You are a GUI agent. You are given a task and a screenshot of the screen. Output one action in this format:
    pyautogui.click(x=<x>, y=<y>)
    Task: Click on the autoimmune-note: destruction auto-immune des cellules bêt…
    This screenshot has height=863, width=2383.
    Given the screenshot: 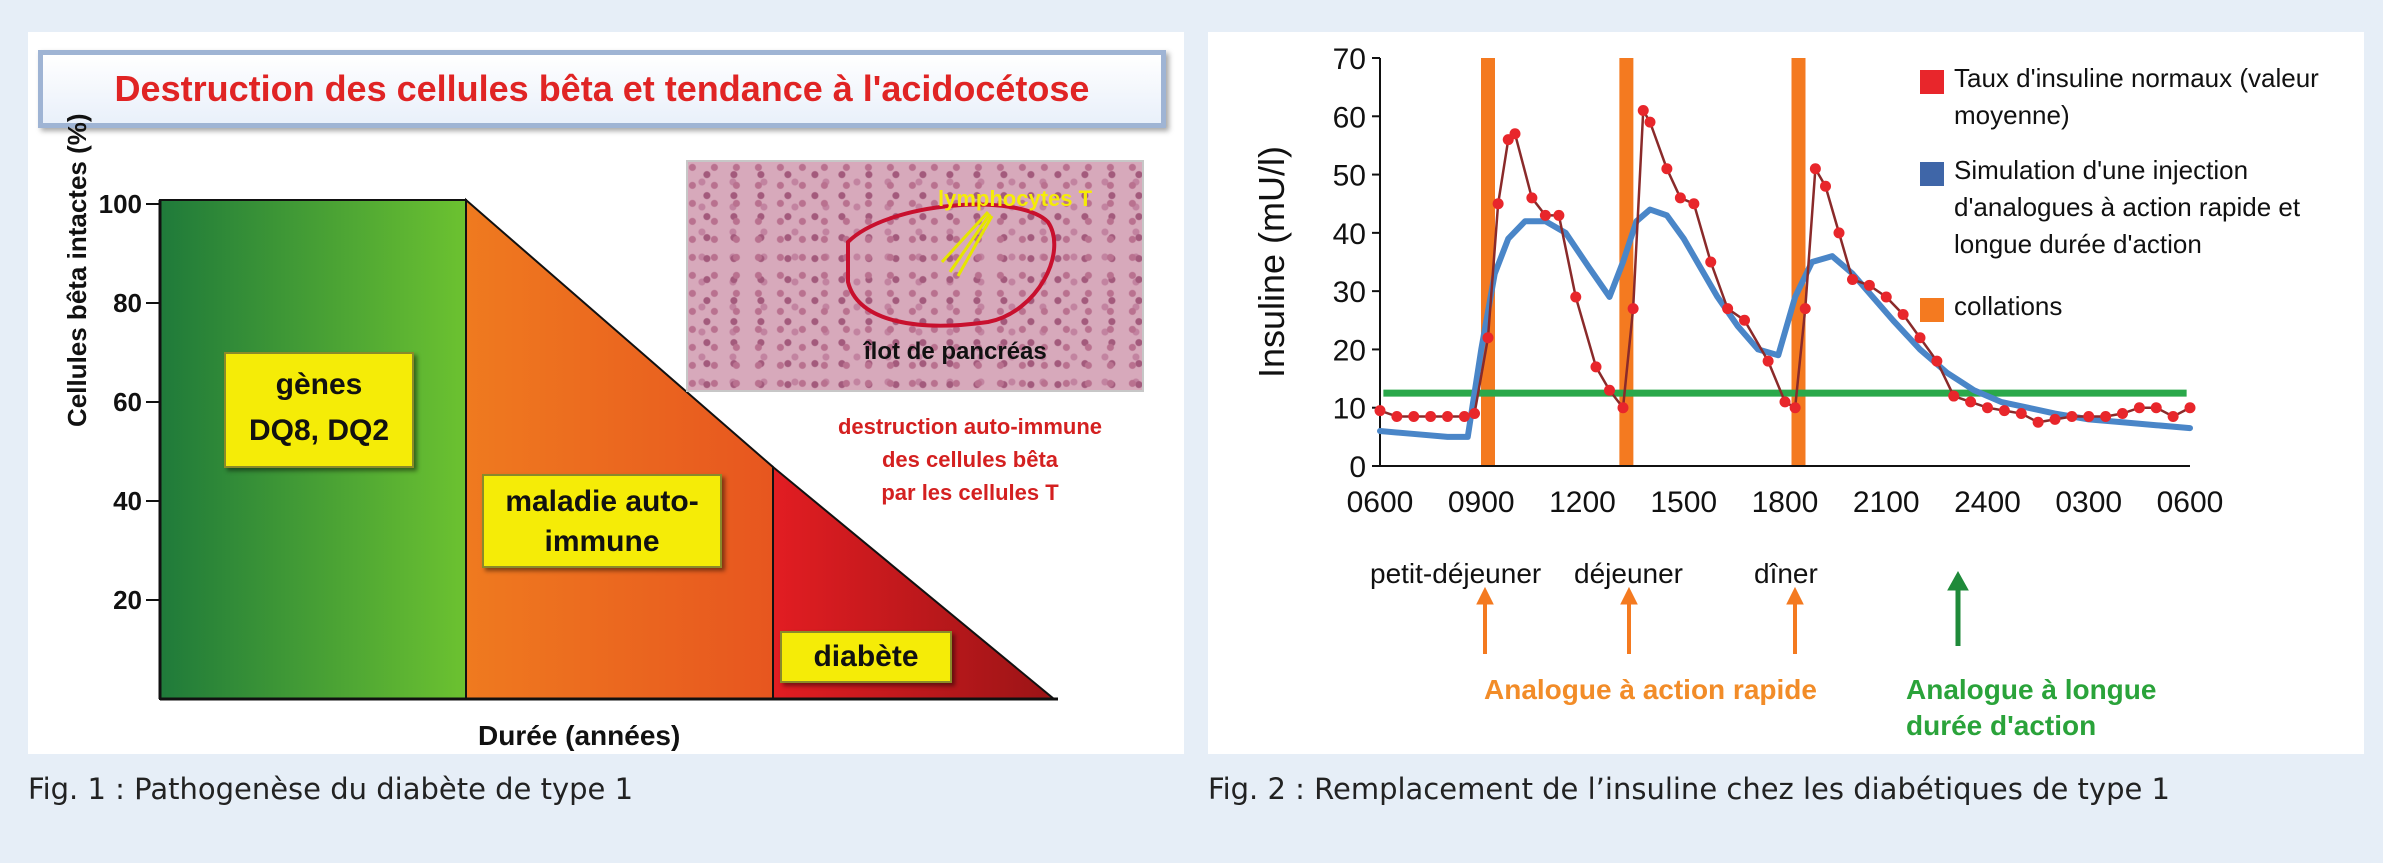 What is the action you would take?
    pyautogui.click(x=969, y=459)
    